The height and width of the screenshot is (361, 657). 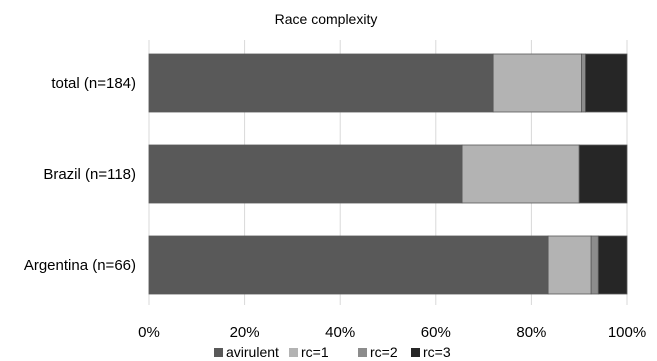 What do you see at coordinates (93, 83) in the screenshot?
I see `category-label-total-n-184: total (n=184)` at bounding box center [93, 83].